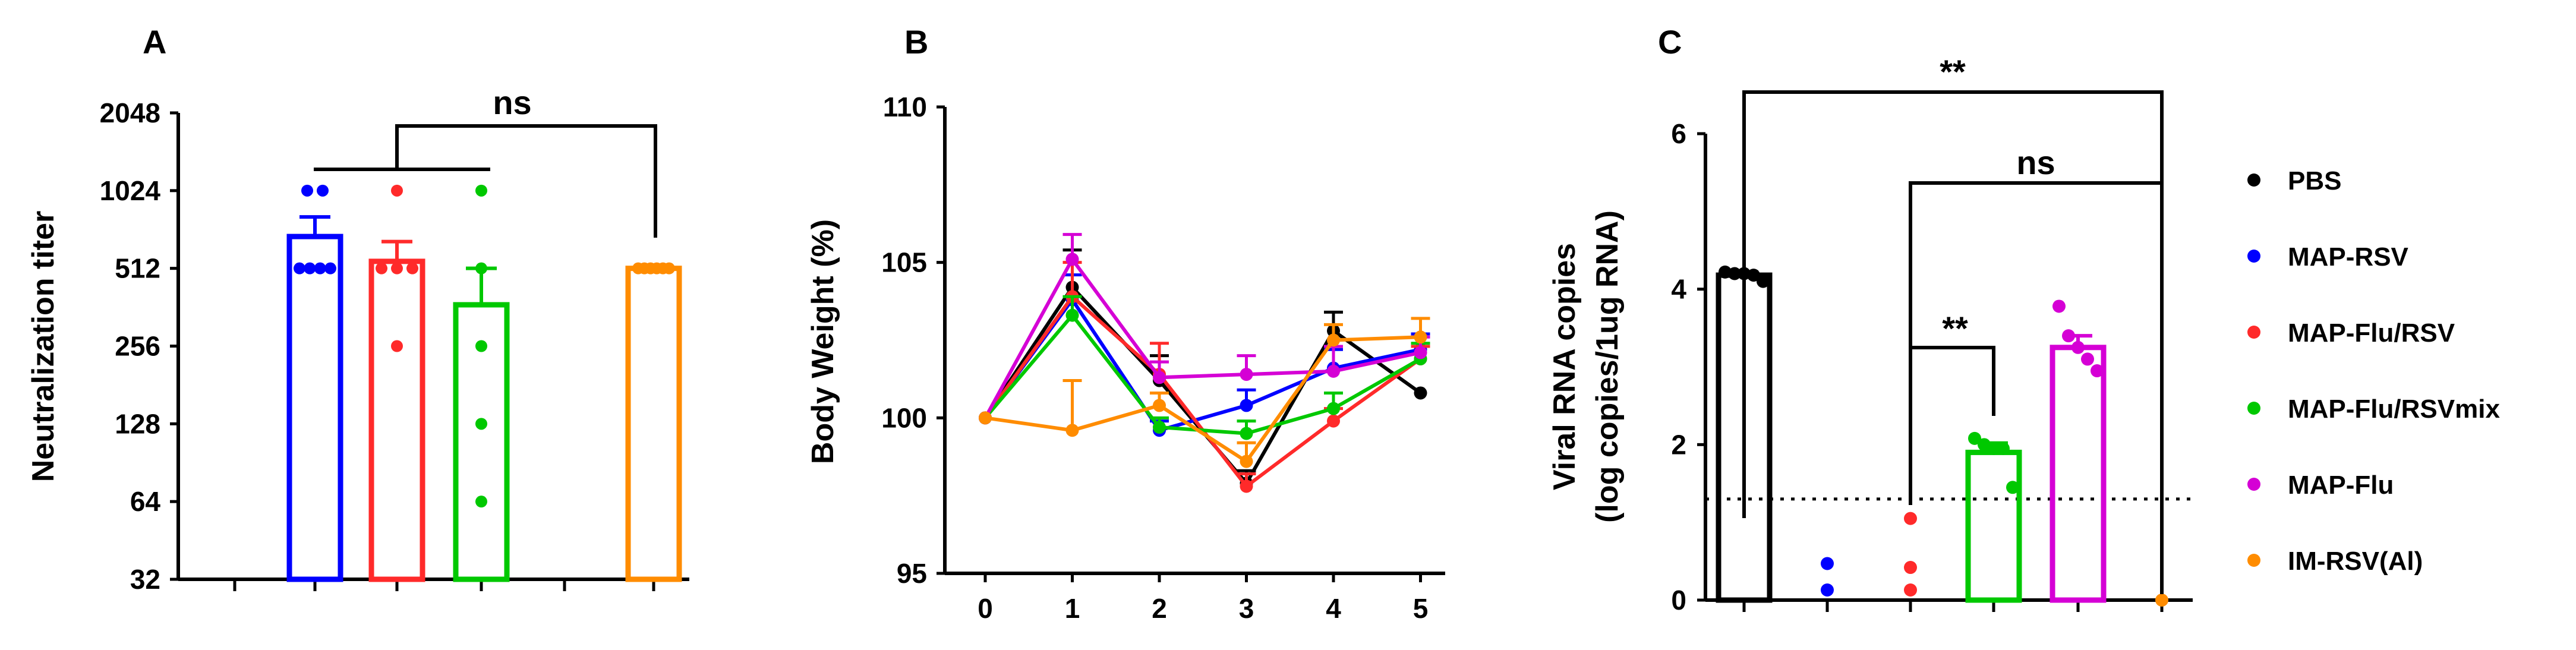 This screenshot has height=650, width=2576. Describe the element at coordinates (1955, 328) in the screenshot. I see `panel-c-sig-inner: **` at that location.